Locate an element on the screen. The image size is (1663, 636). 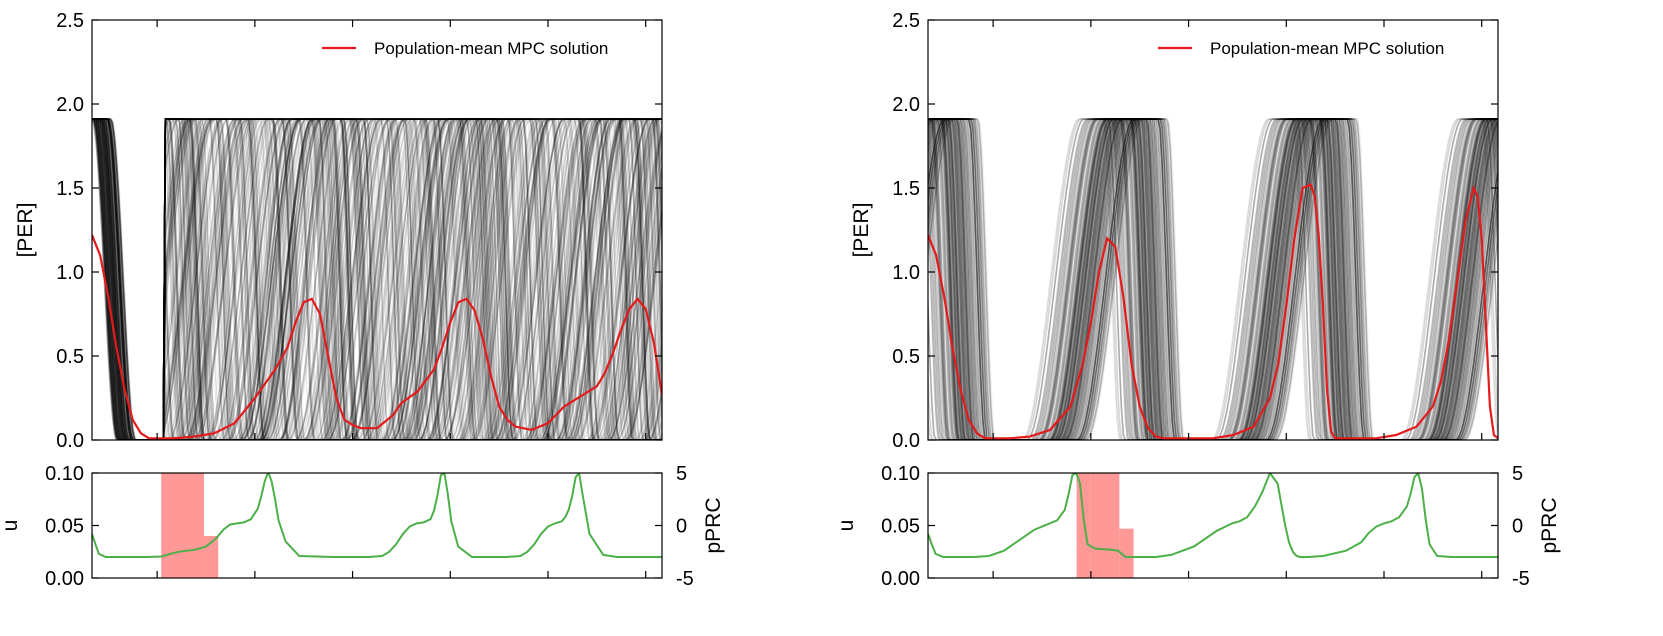
y-axis-title: [PER] is located at coordinates (25, 230).